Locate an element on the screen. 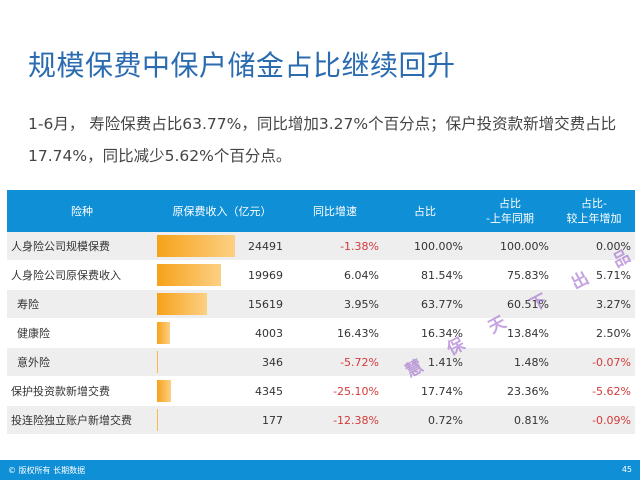 The height and width of the screenshot is (480, 640). row-growth: -5.72% is located at coordinates (335, 362).